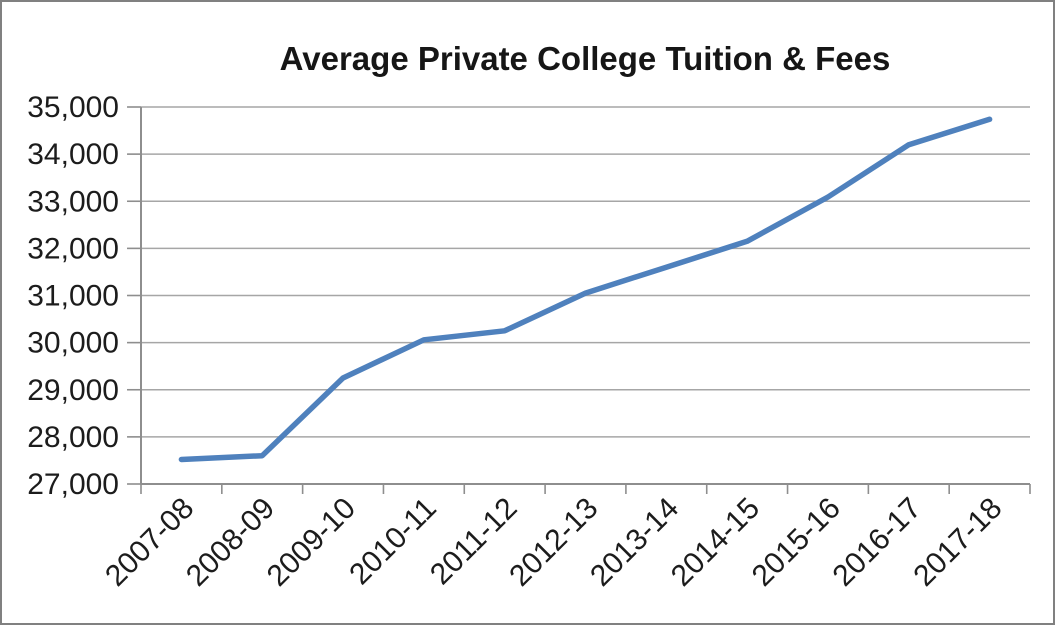 The width and height of the screenshot is (1055, 625). I want to click on y-tick-label: 31,000, so click(73, 296).